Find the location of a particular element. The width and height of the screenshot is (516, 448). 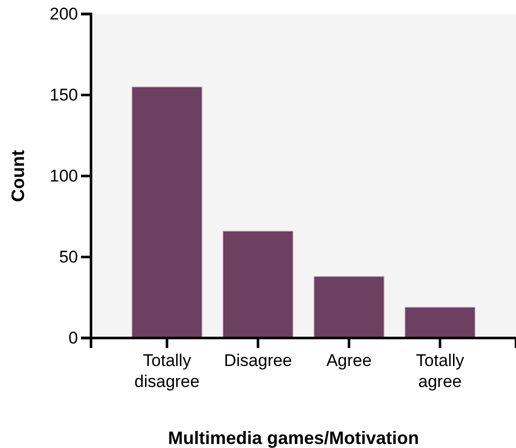

y-tick-label: 50 is located at coordinates (68, 256).